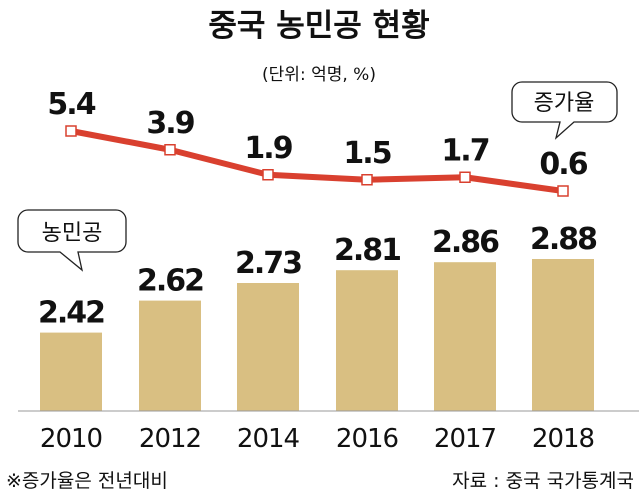 This screenshot has height=501, width=639. I want to click on bar-value-label: 2.73, so click(268, 263).